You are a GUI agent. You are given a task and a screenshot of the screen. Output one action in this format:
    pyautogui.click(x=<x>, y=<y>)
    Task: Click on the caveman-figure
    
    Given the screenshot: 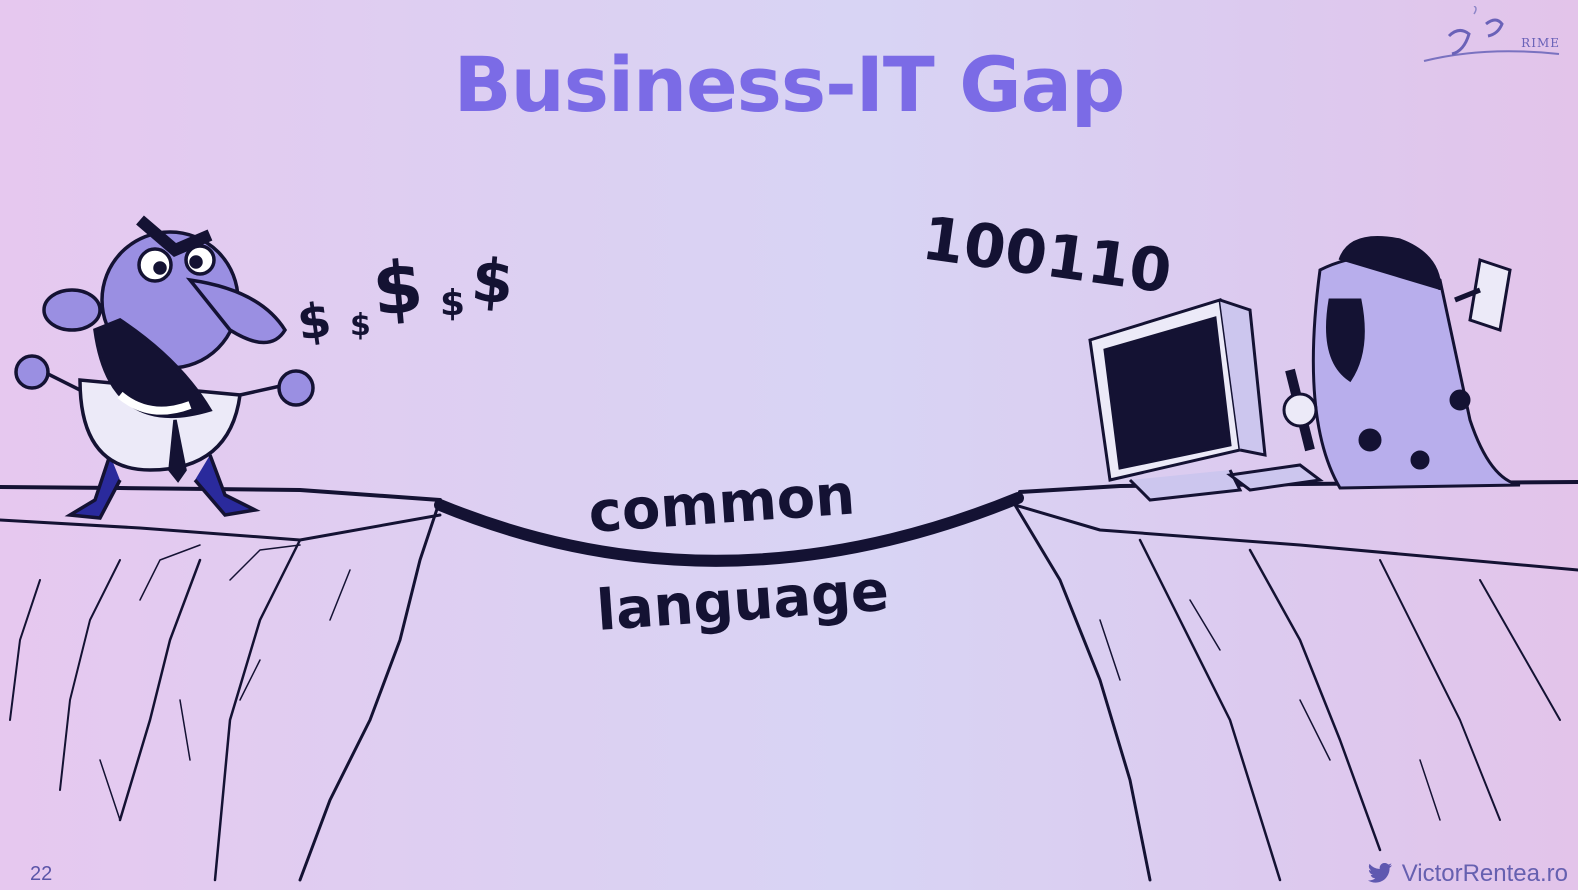 What is the action you would take?
    pyautogui.click(x=1401, y=363)
    